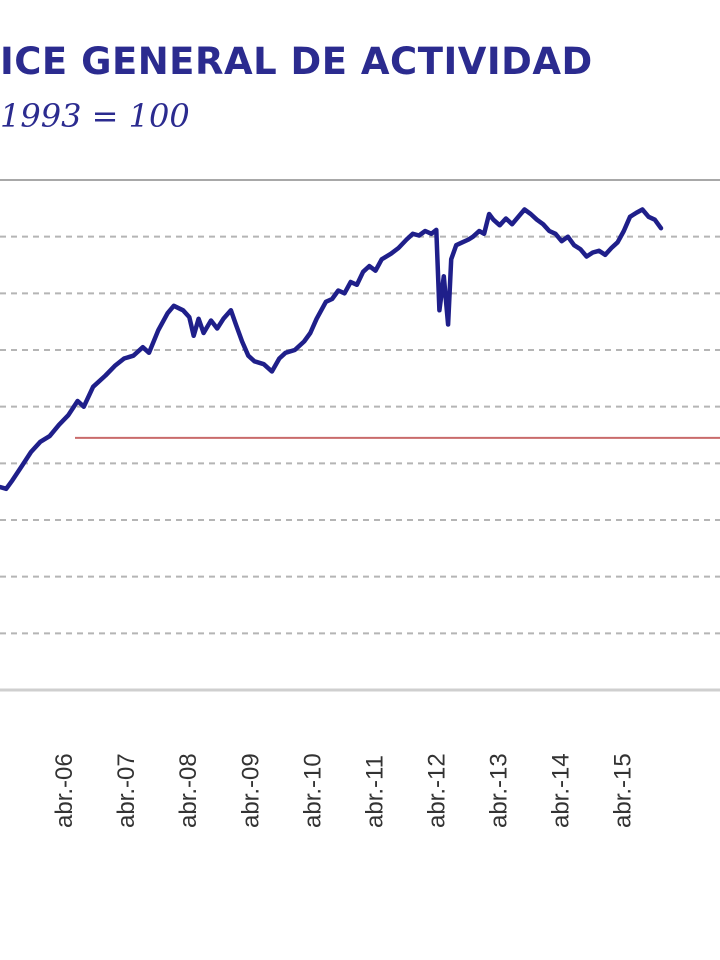 Image resolution: width=720 pixels, height=960 pixels. What do you see at coordinates (296, 61) in the screenshot?
I see `chart-title: ICE GENERAL DE ACTIVIDAD` at bounding box center [296, 61].